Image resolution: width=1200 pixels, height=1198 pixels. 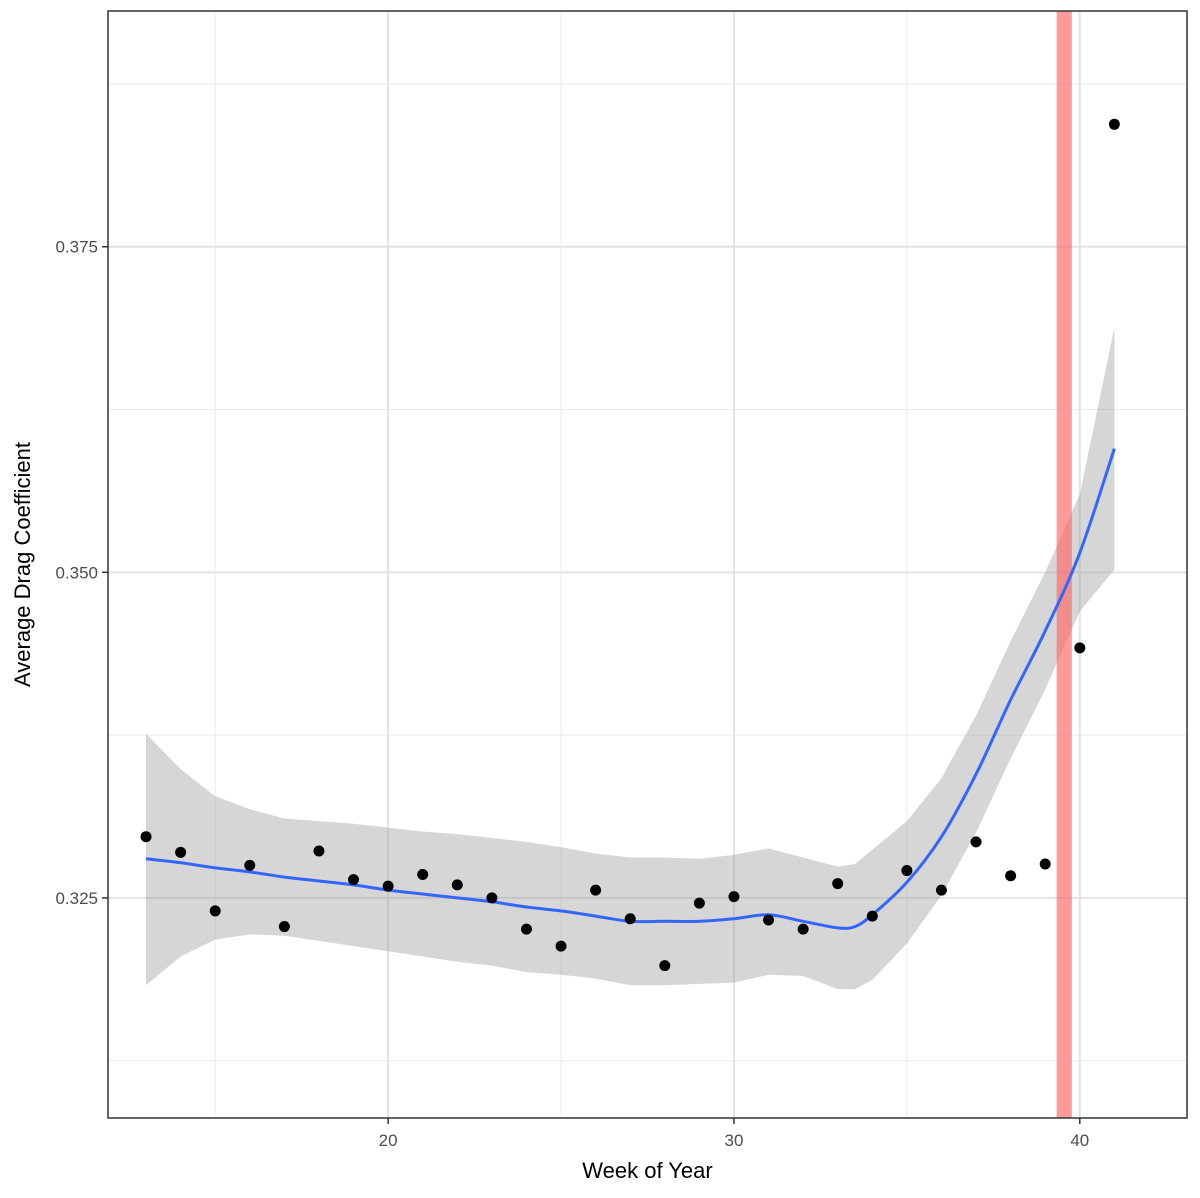 I want to click on y-tick-label: 0.375, so click(x=76, y=247).